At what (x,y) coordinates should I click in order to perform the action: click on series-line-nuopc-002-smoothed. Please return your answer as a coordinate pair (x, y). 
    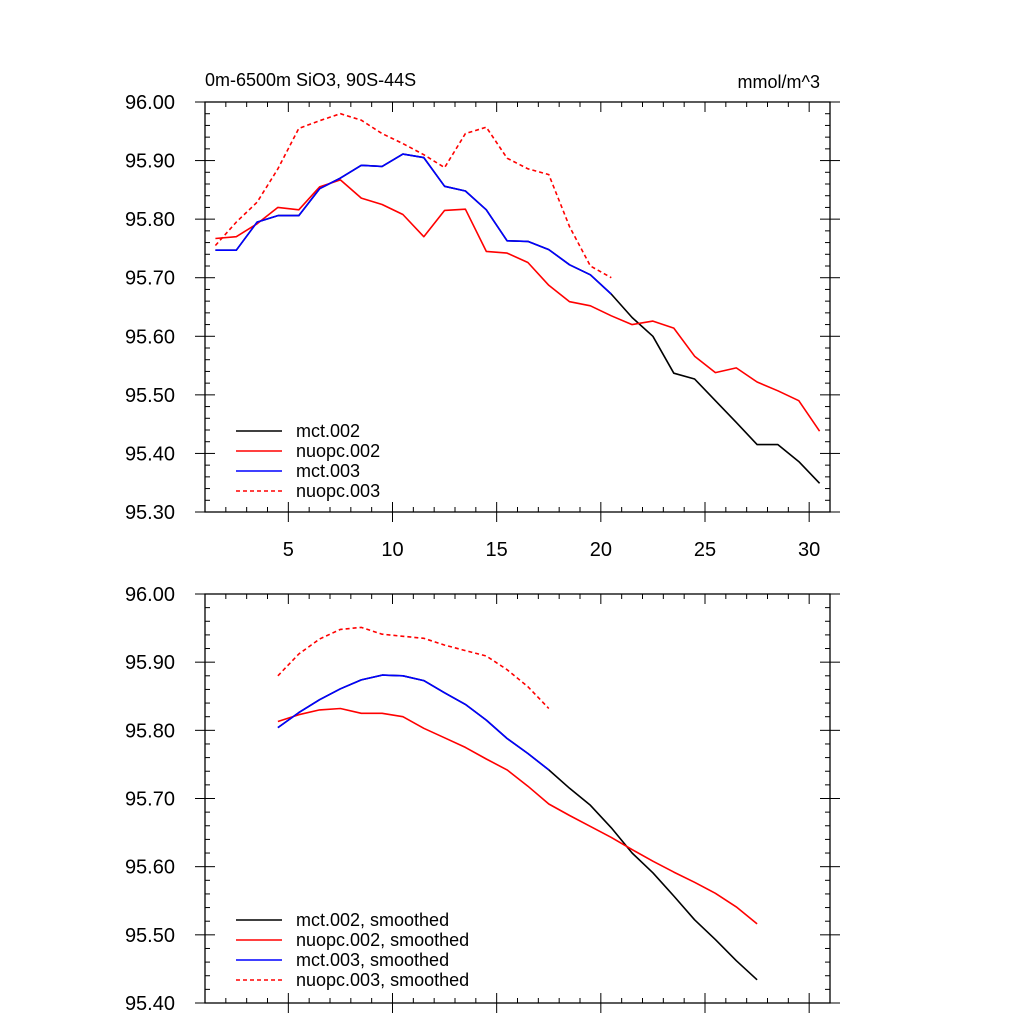
    Looking at the image, I should click on (517, 816).